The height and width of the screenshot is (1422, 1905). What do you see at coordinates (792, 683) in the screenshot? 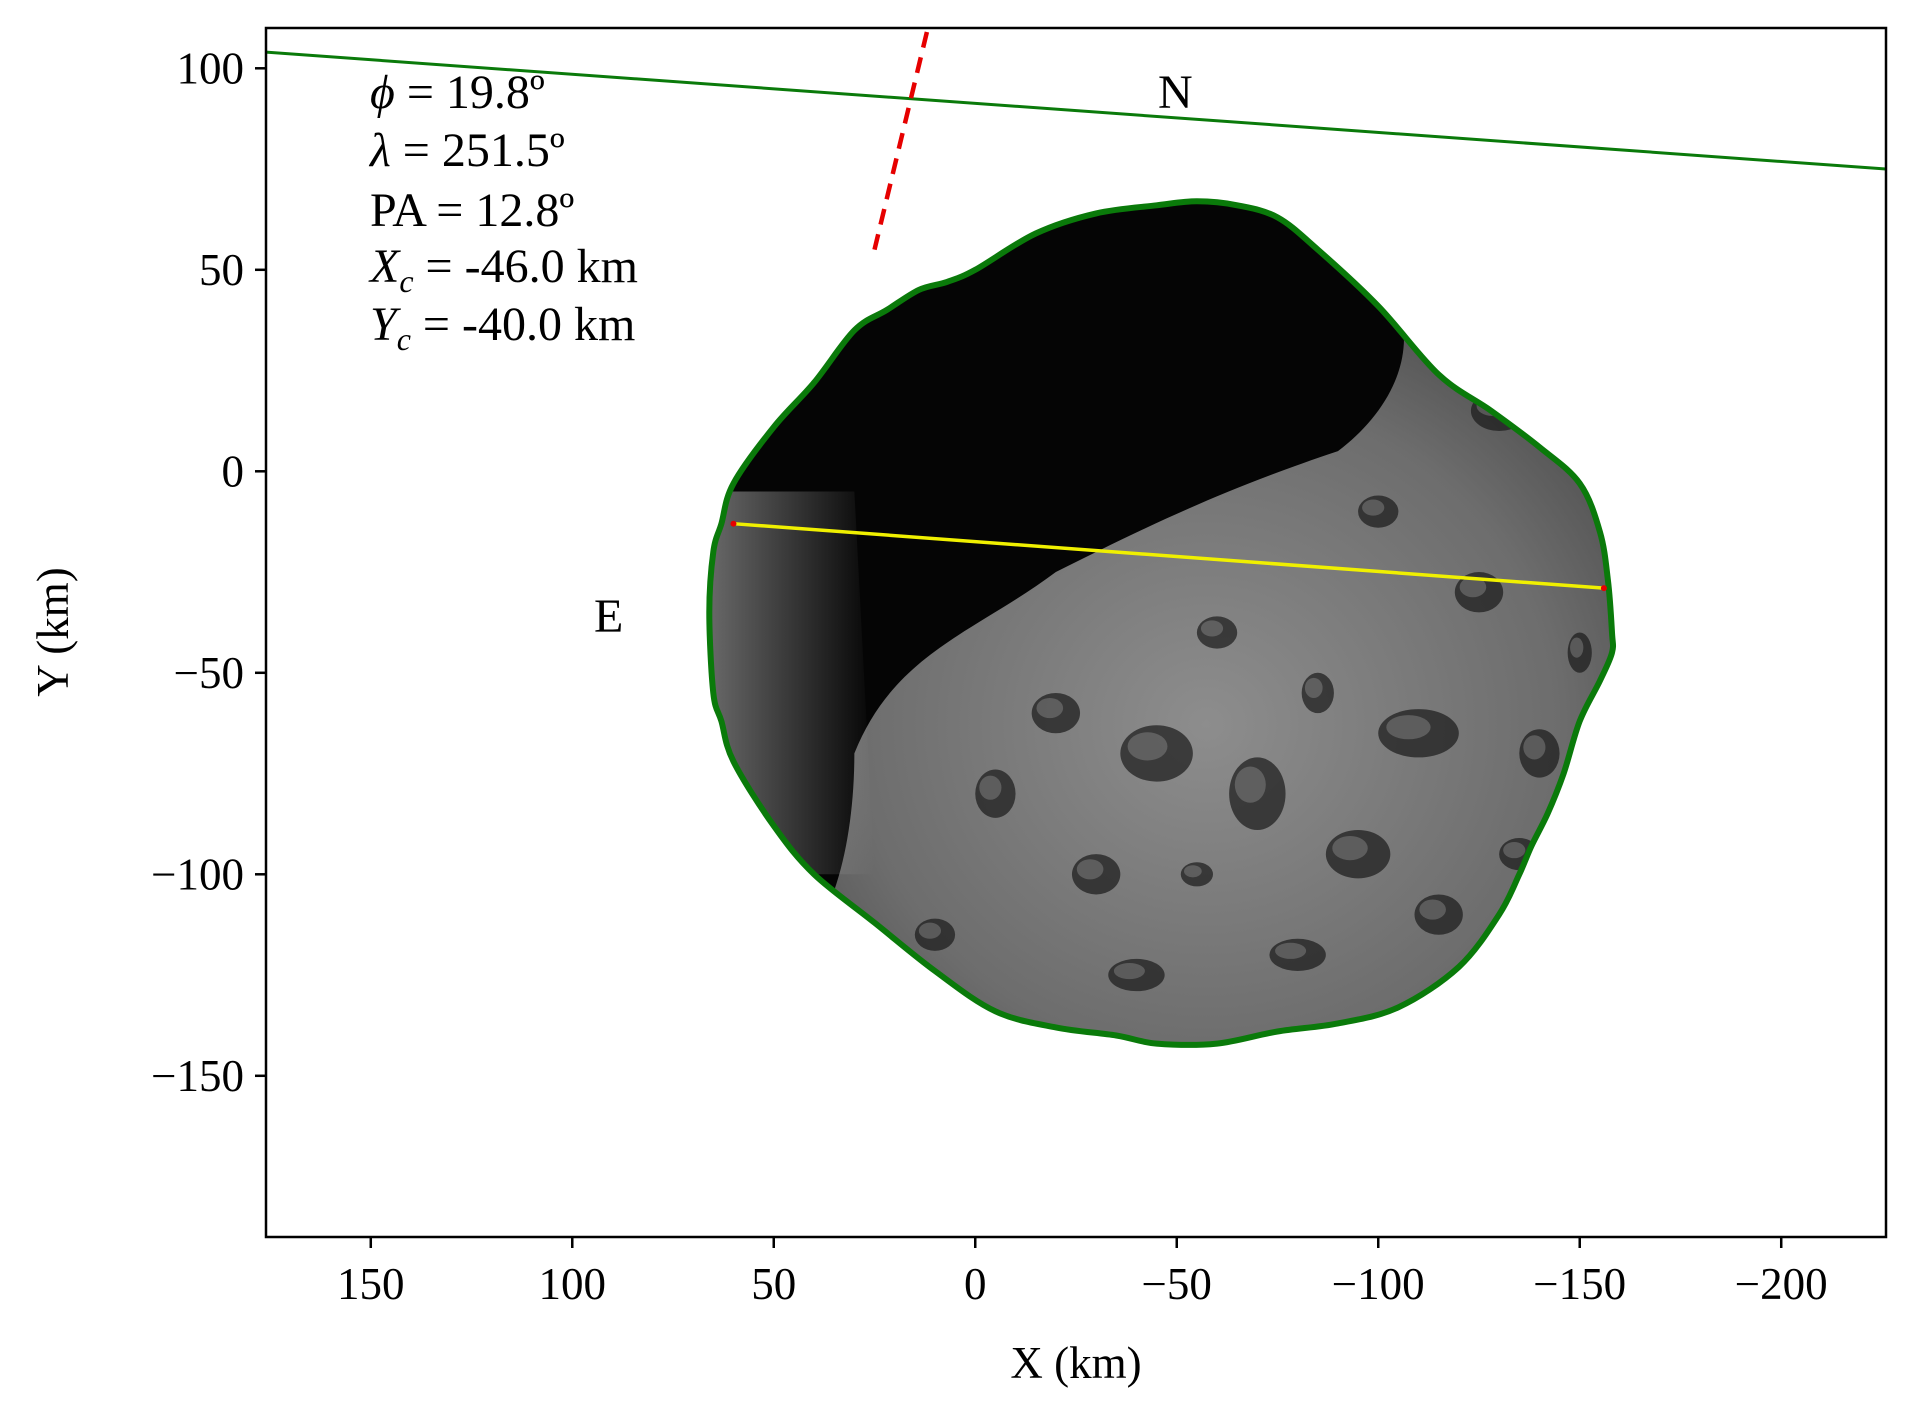
I see `bright-limb` at bounding box center [792, 683].